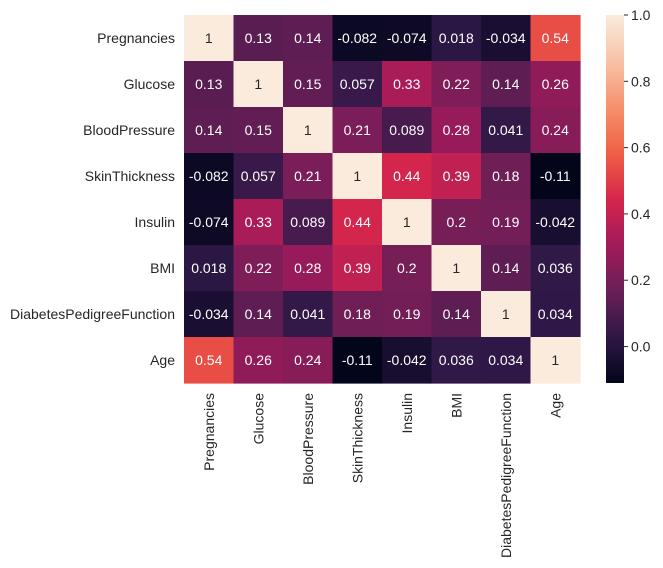 This screenshot has width=663, height=568. I want to click on column-label: SkinThickness, so click(357, 438).